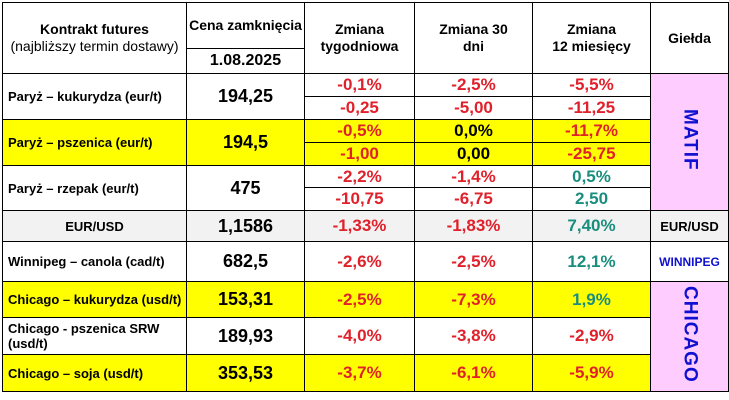 The height and width of the screenshot is (400, 729). Describe the element at coordinates (473, 46) in the screenshot. I see `header-30d-l2: dni` at that location.